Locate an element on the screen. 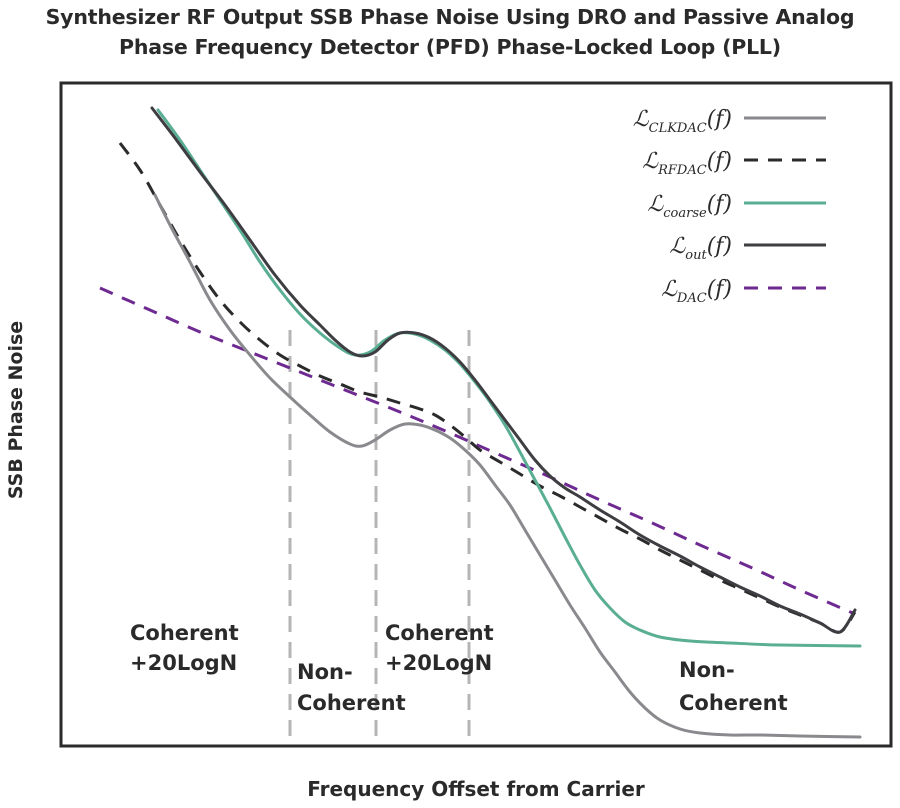 This screenshot has height=808, width=900. region-dividers is located at coordinates (379, 537).